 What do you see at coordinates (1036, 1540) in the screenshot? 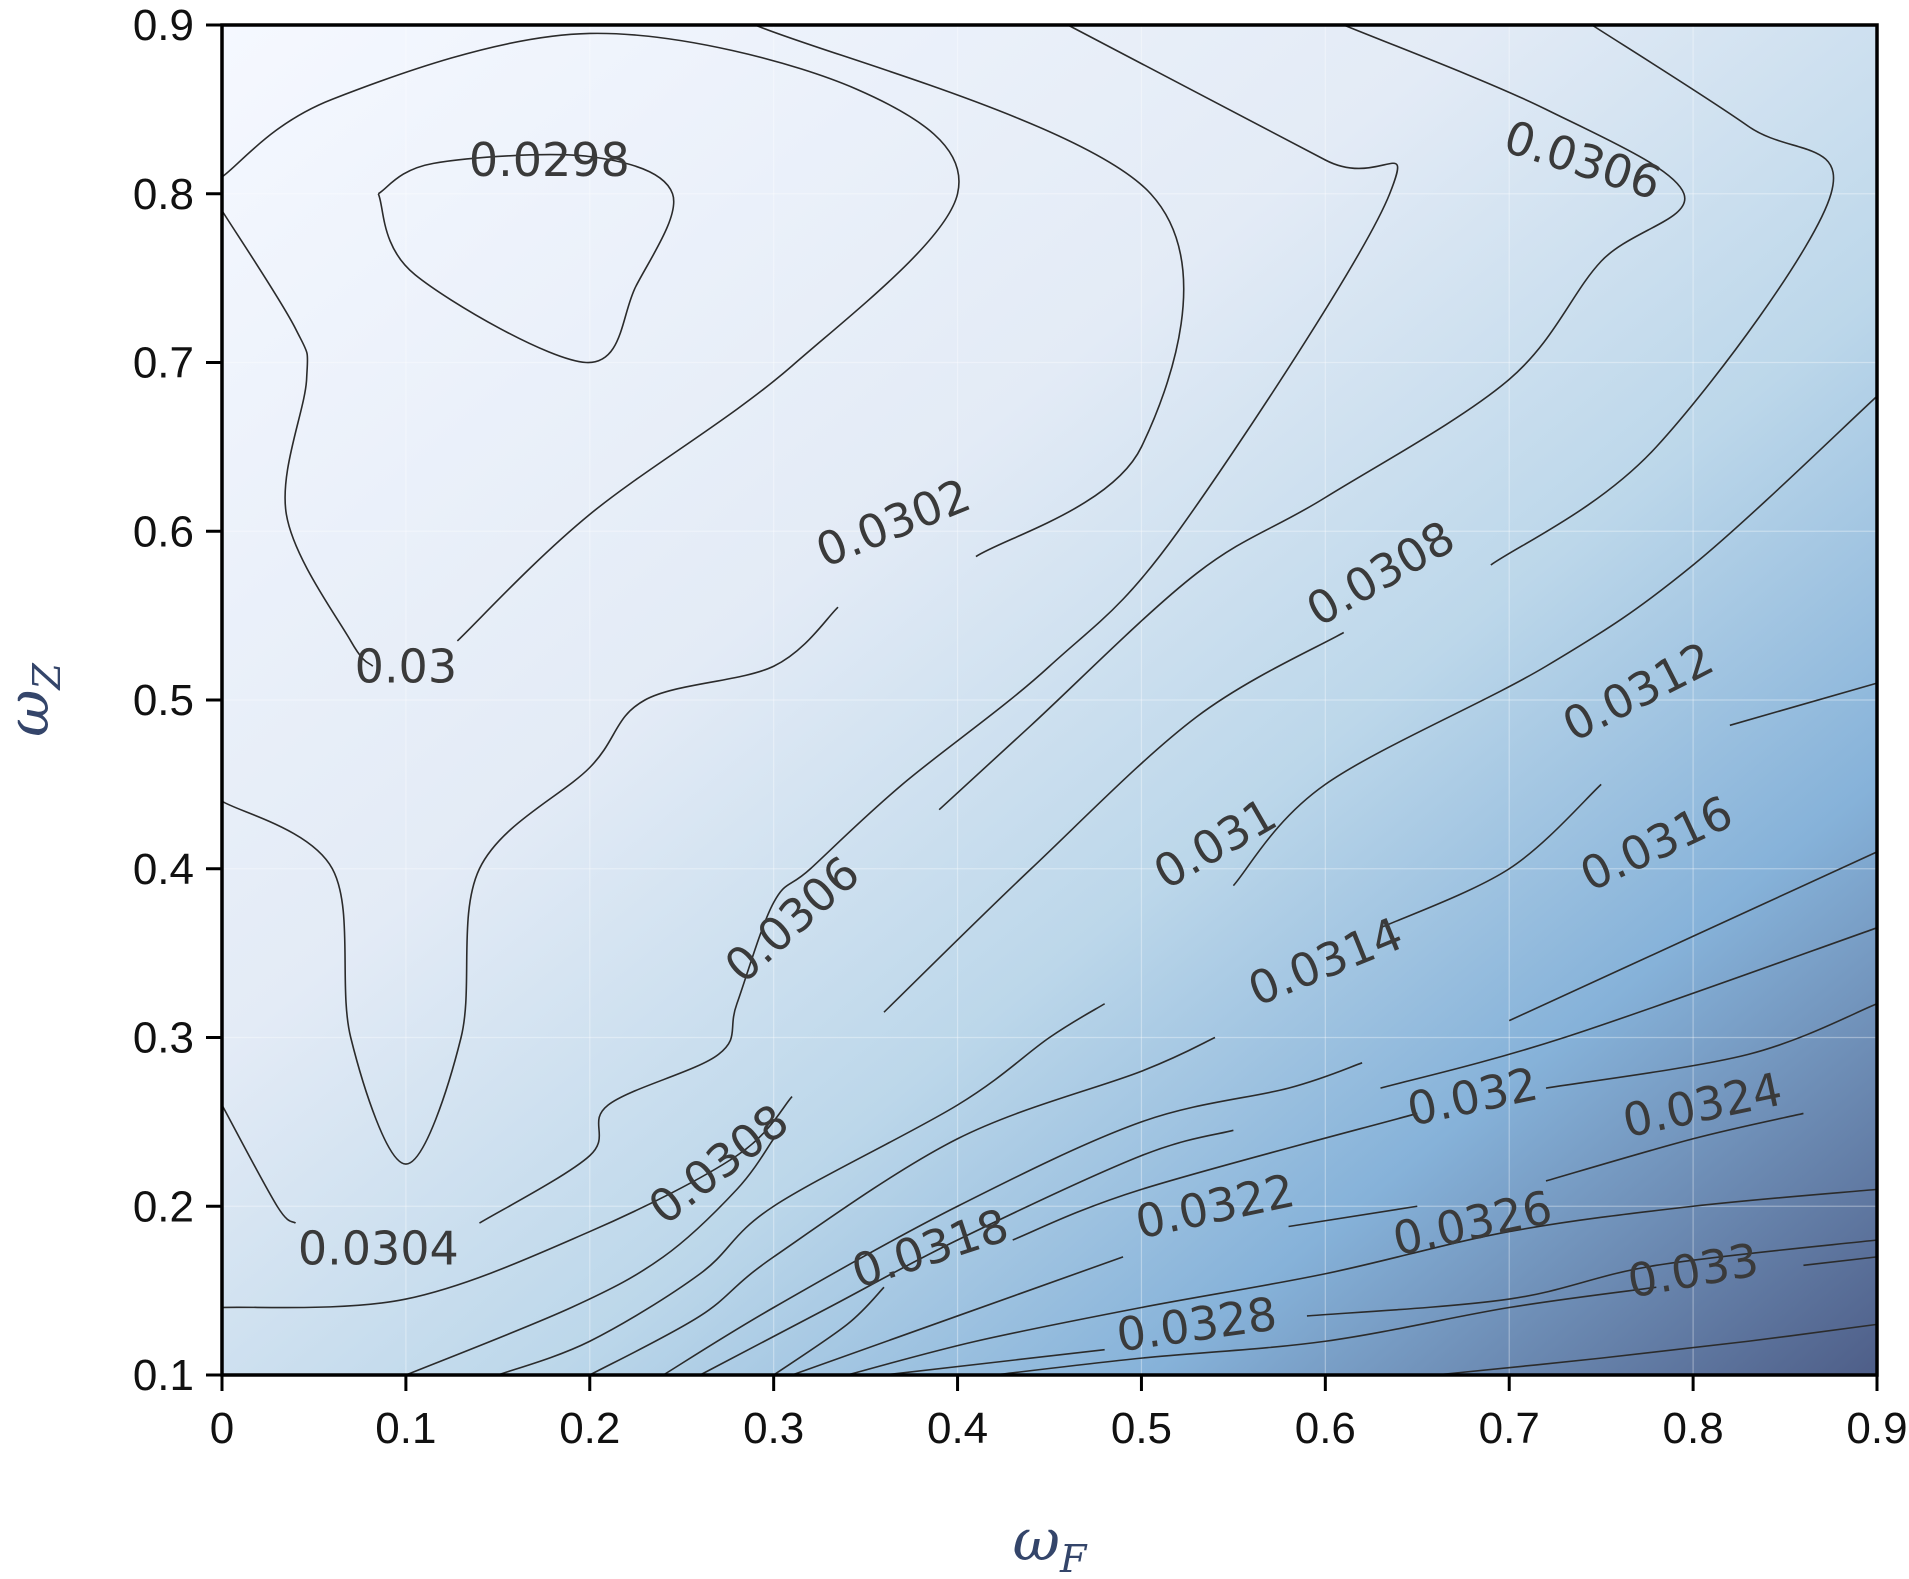
I see `x-axis-title-main: ω` at bounding box center [1036, 1540].